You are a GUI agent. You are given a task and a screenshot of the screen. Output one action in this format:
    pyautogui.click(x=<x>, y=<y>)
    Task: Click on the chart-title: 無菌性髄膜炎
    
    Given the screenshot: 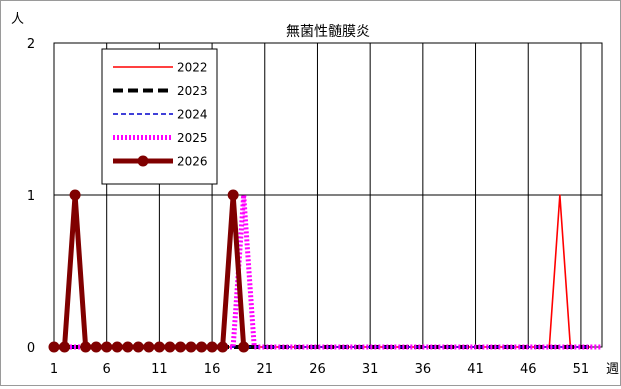 What is the action you would take?
    pyautogui.click(x=328, y=32)
    